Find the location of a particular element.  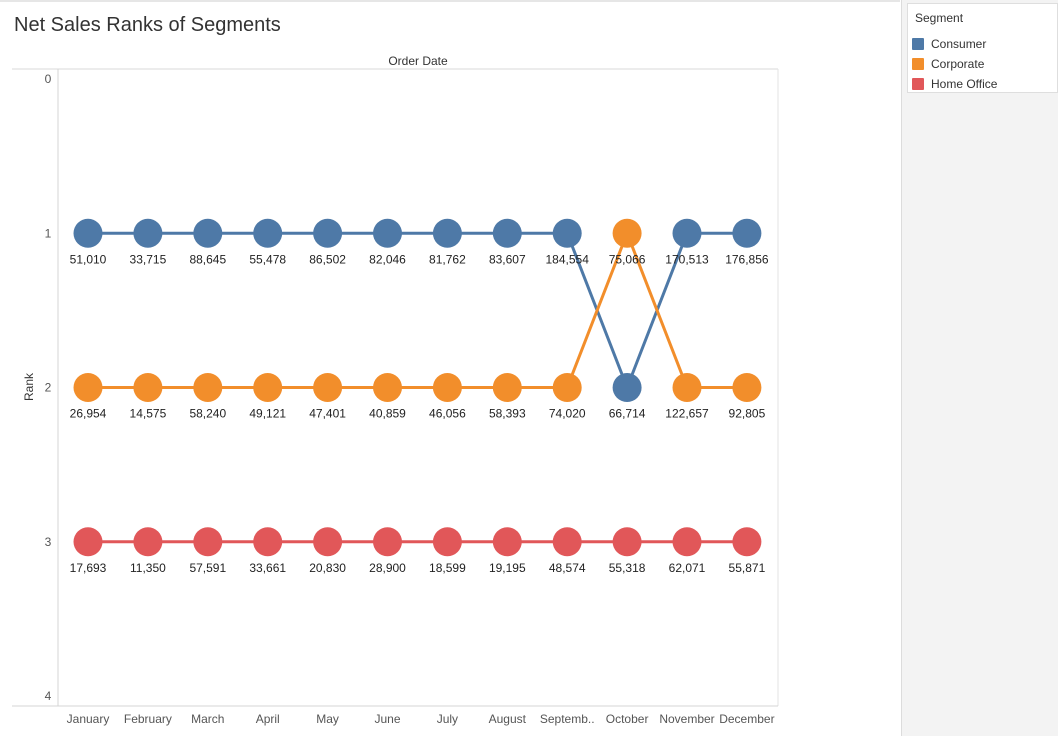

data-label-consumer: 88,645 is located at coordinates (207, 259).